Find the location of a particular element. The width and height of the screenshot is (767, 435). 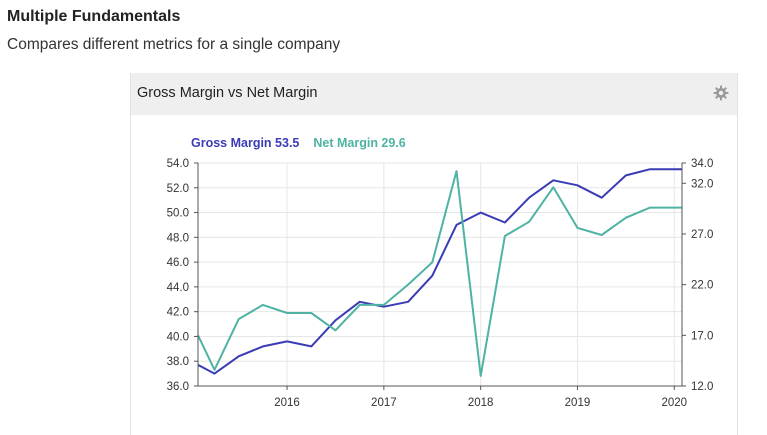

left-tick-label: 40.0 is located at coordinates (178, 337).